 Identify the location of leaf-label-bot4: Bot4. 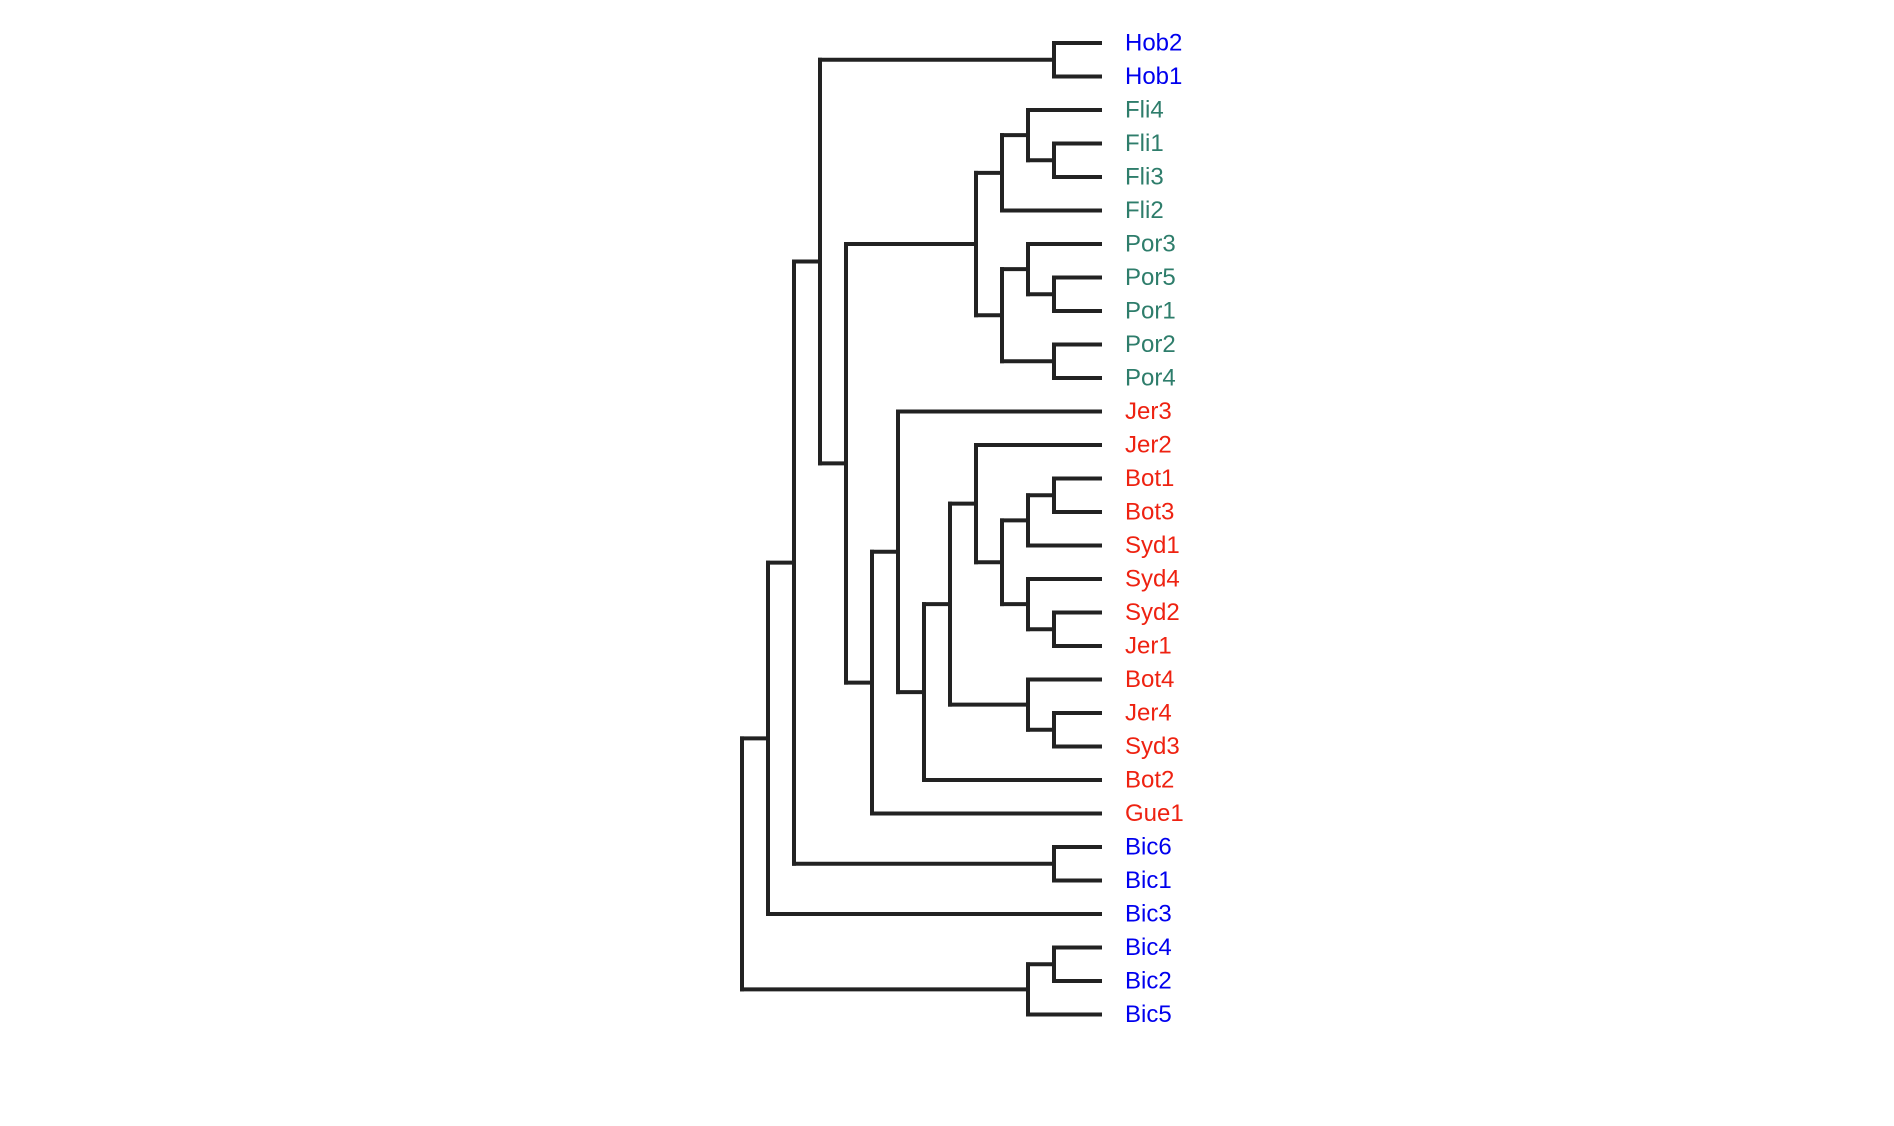
(1149, 679).